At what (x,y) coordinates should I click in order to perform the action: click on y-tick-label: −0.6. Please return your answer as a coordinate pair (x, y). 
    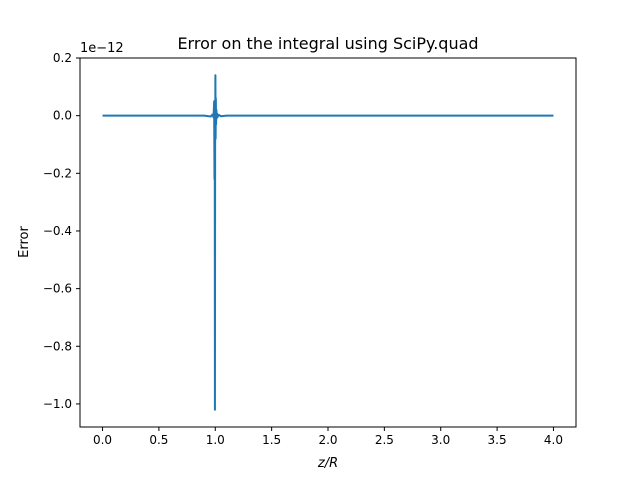
    Looking at the image, I should click on (57, 289).